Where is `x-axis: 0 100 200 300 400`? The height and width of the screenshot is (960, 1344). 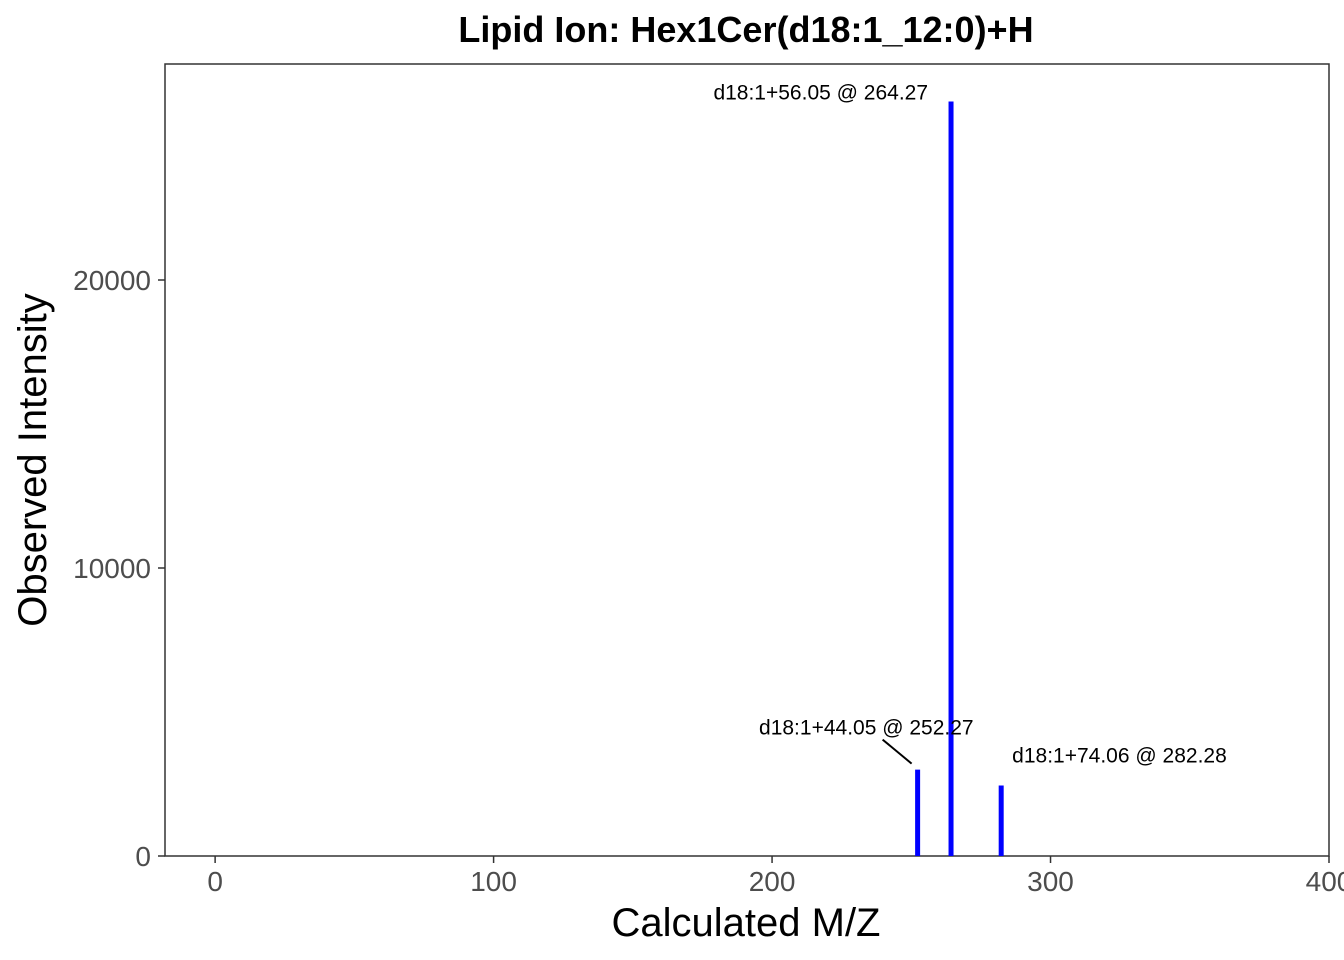 x-axis: 0 100 200 300 400 is located at coordinates (775, 876).